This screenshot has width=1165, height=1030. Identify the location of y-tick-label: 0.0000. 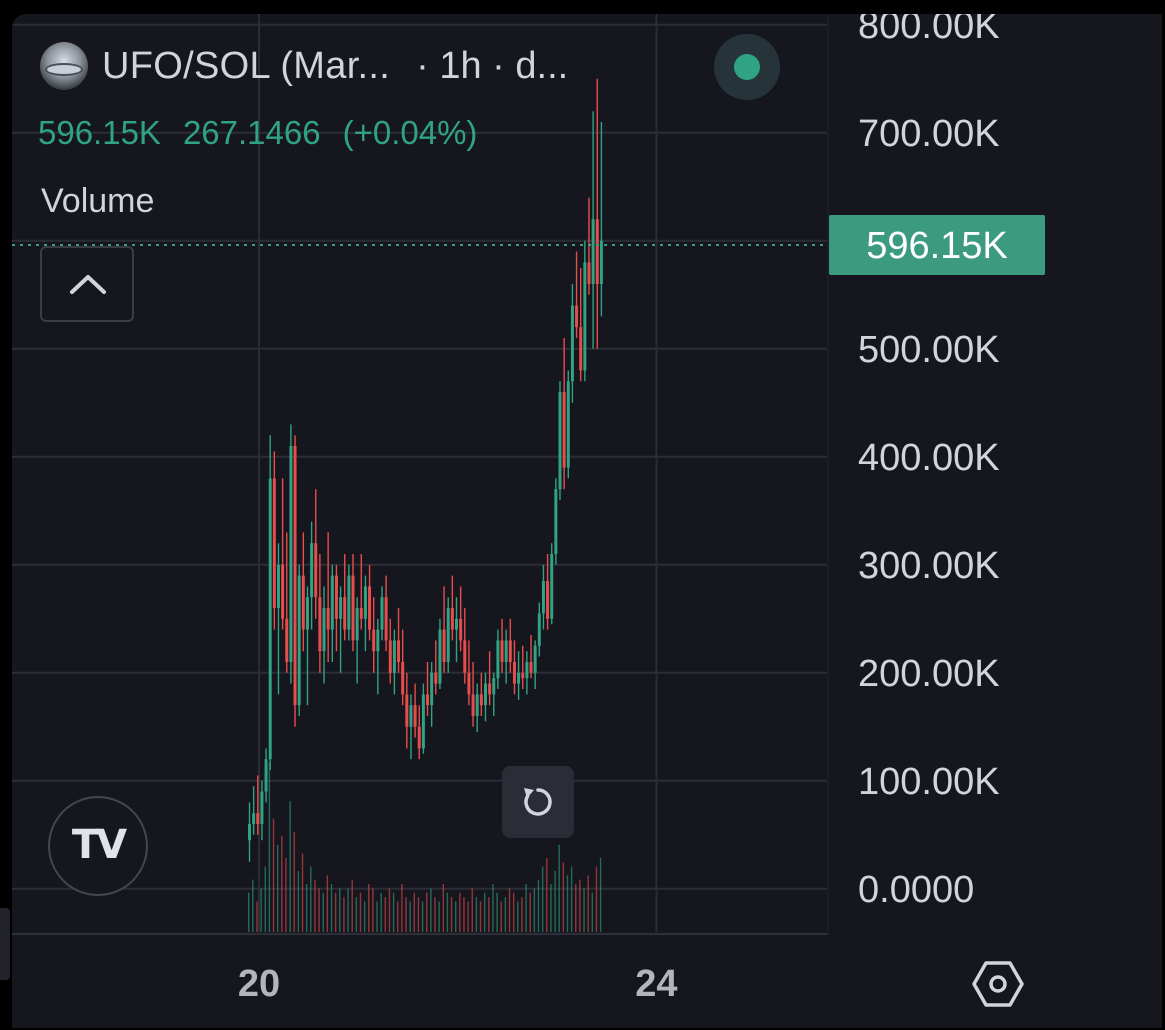
(916, 890).